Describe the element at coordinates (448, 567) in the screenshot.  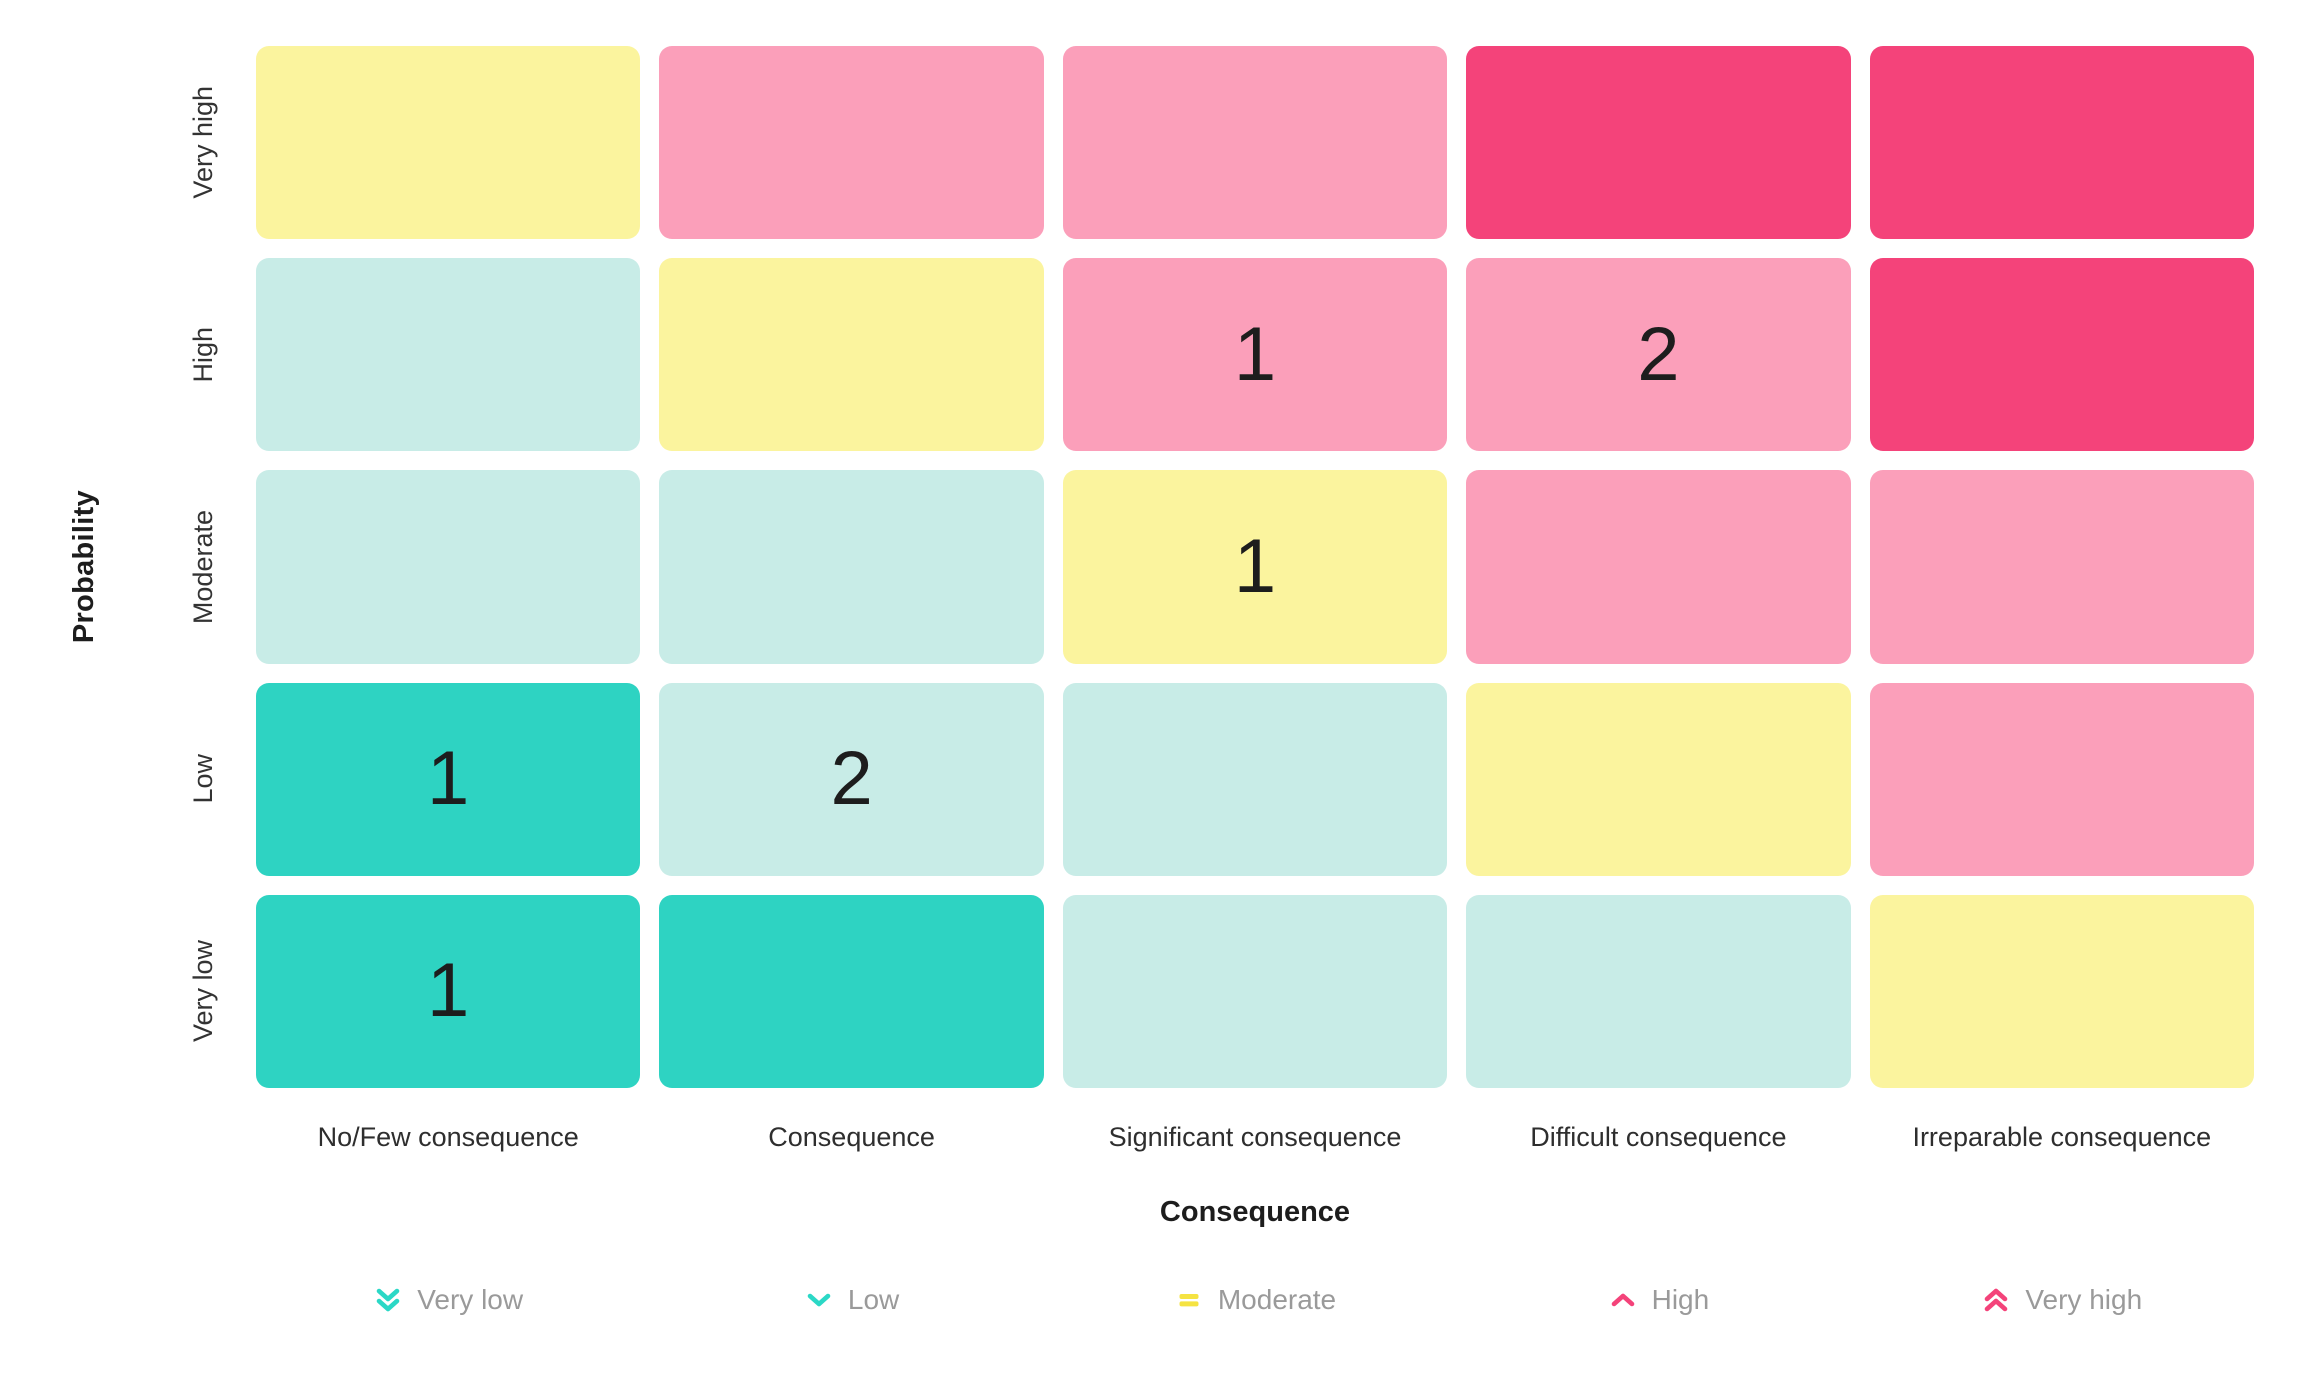
I see `matrix-cell-moderate-no-few-consequence` at that location.